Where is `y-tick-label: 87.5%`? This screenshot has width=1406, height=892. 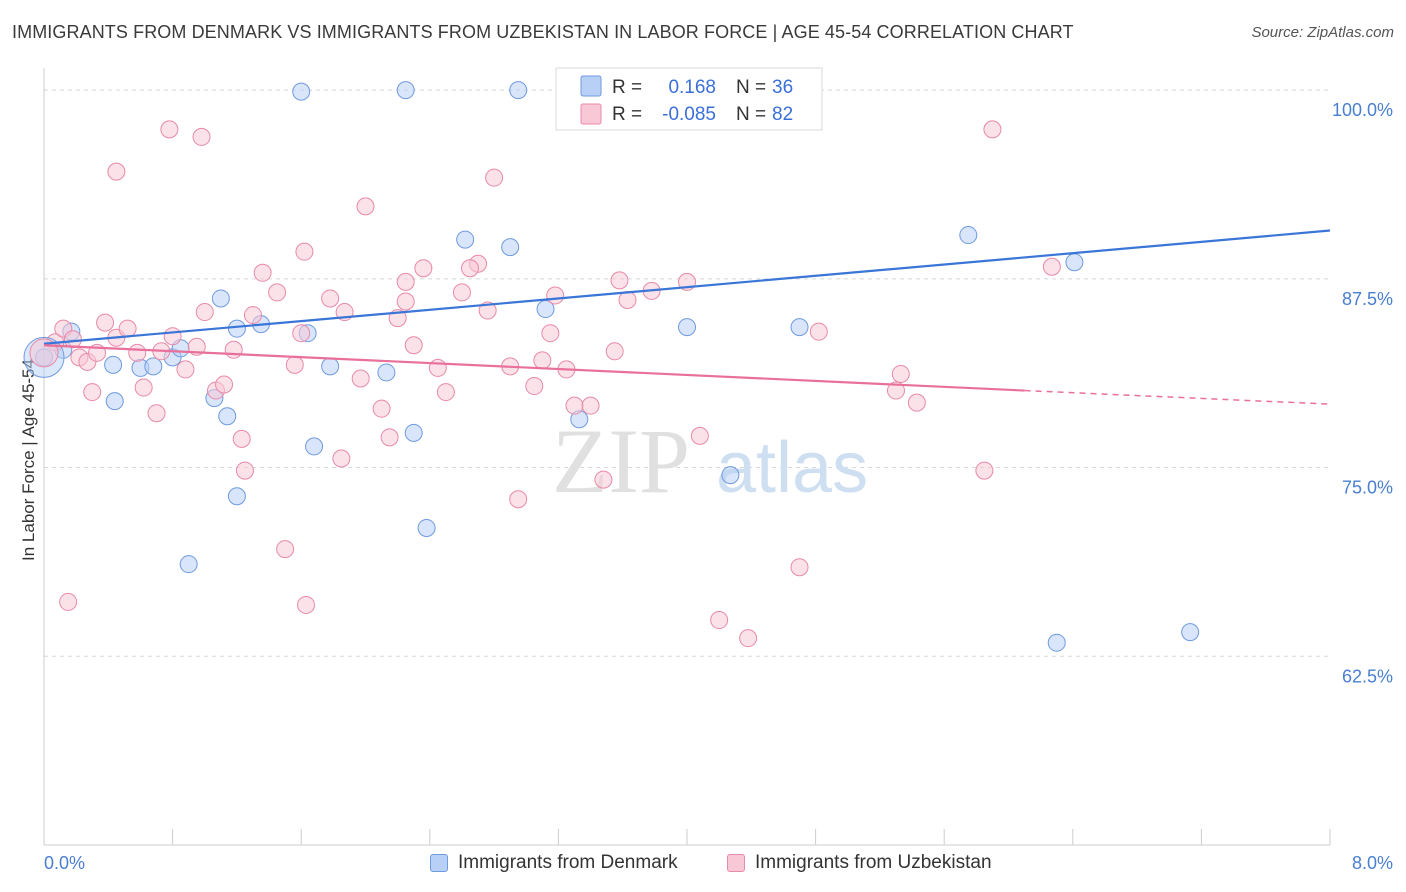
y-tick-label: 87.5% is located at coordinates (1367, 299).